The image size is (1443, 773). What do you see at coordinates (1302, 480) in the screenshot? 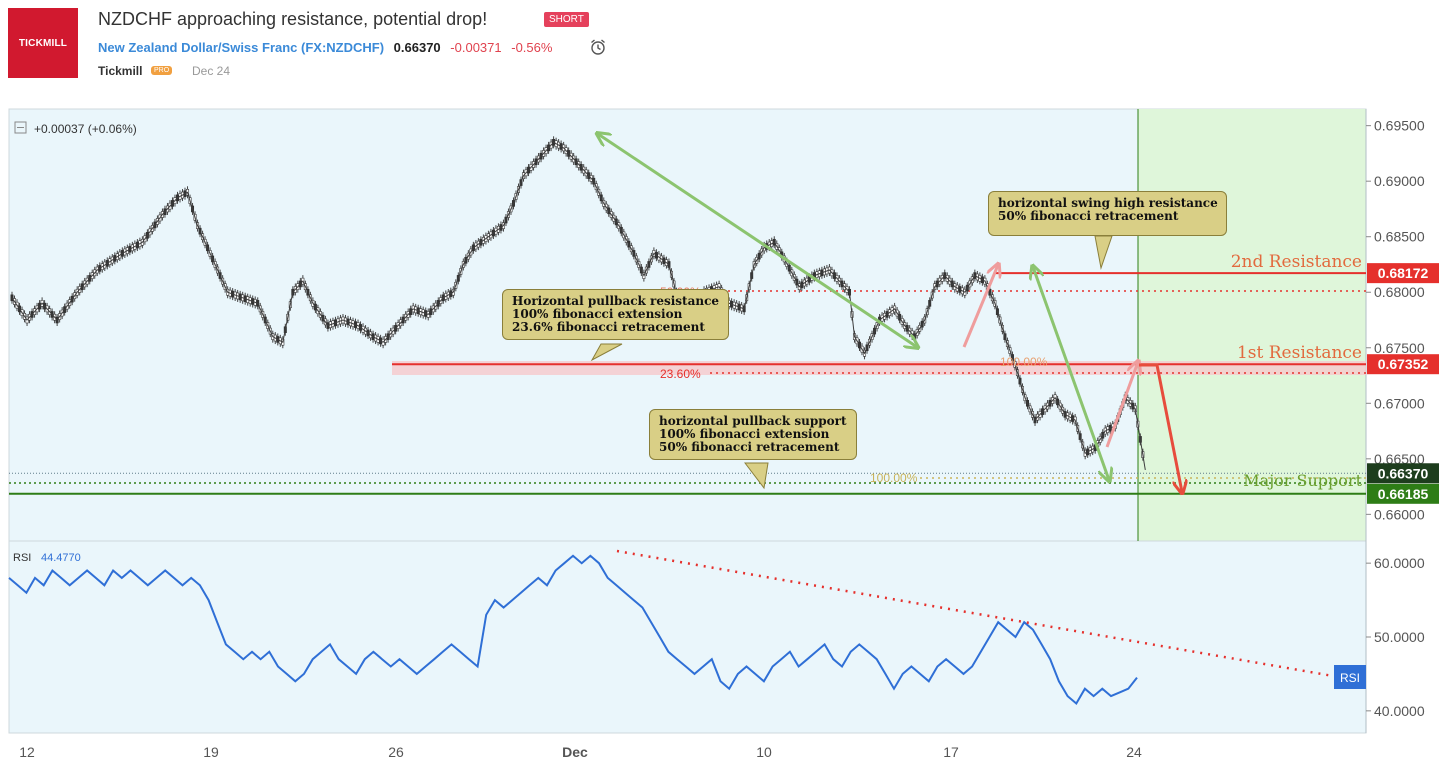
I see `major-support-label: Major Support` at bounding box center [1302, 480].